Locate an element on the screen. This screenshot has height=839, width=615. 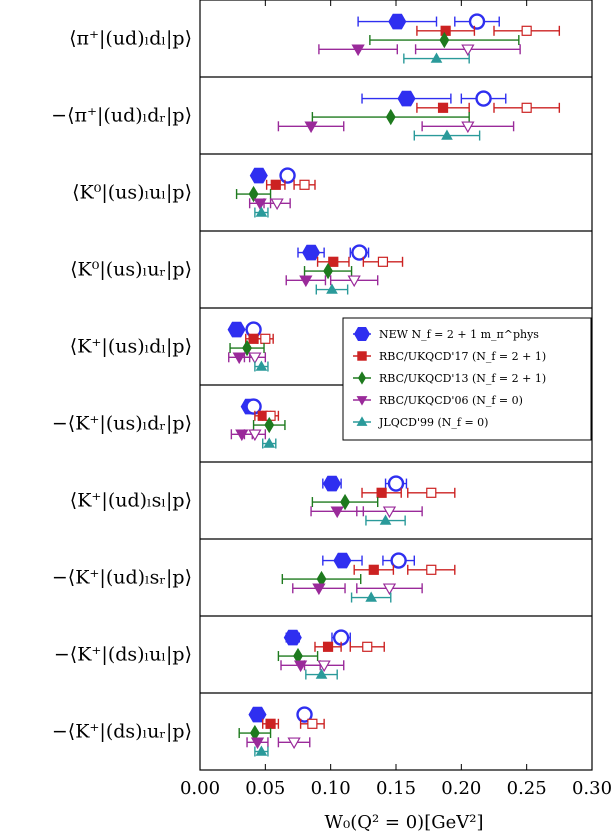
legend-label: RBC/UKQCD'13 (N_f = 2 + 1) is located at coordinates (462, 378).